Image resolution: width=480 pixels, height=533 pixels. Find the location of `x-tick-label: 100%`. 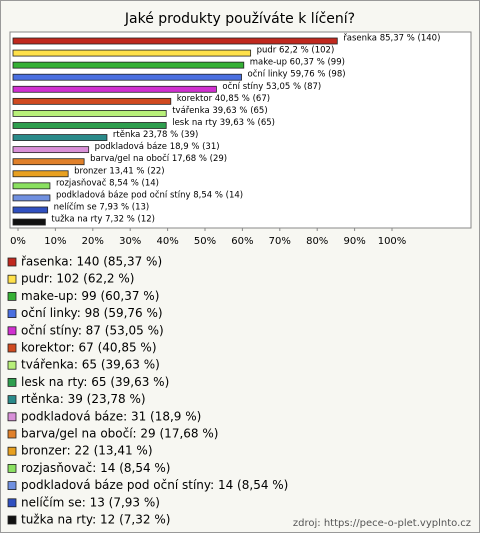

x-tick-label: 100% is located at coordinates (392, 241).